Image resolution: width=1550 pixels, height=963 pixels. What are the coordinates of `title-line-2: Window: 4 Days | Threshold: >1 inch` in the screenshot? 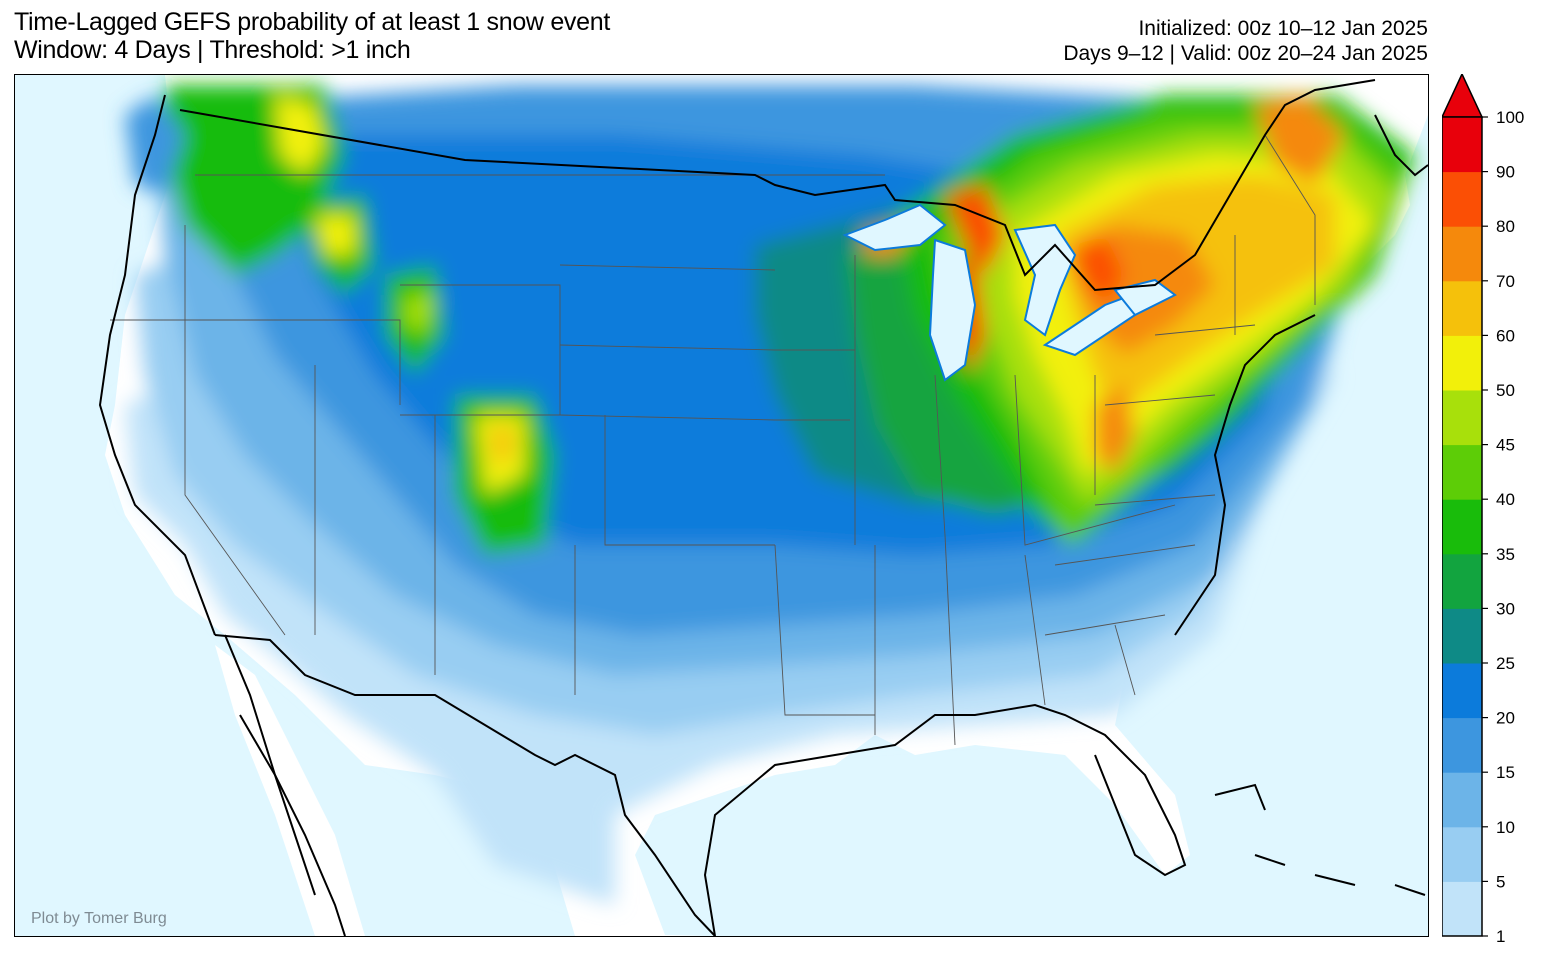 It's located at (212, 50).